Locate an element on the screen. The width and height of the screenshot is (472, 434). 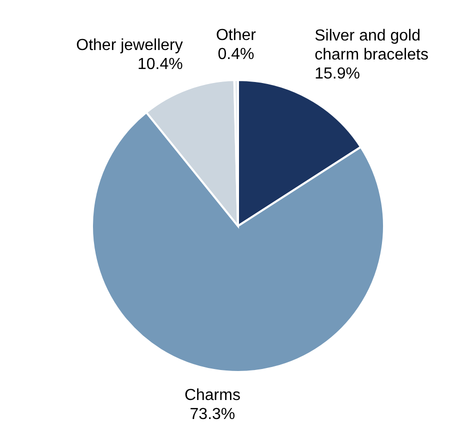
slice-label: Other jewellery is located at coordinates (129, 45).